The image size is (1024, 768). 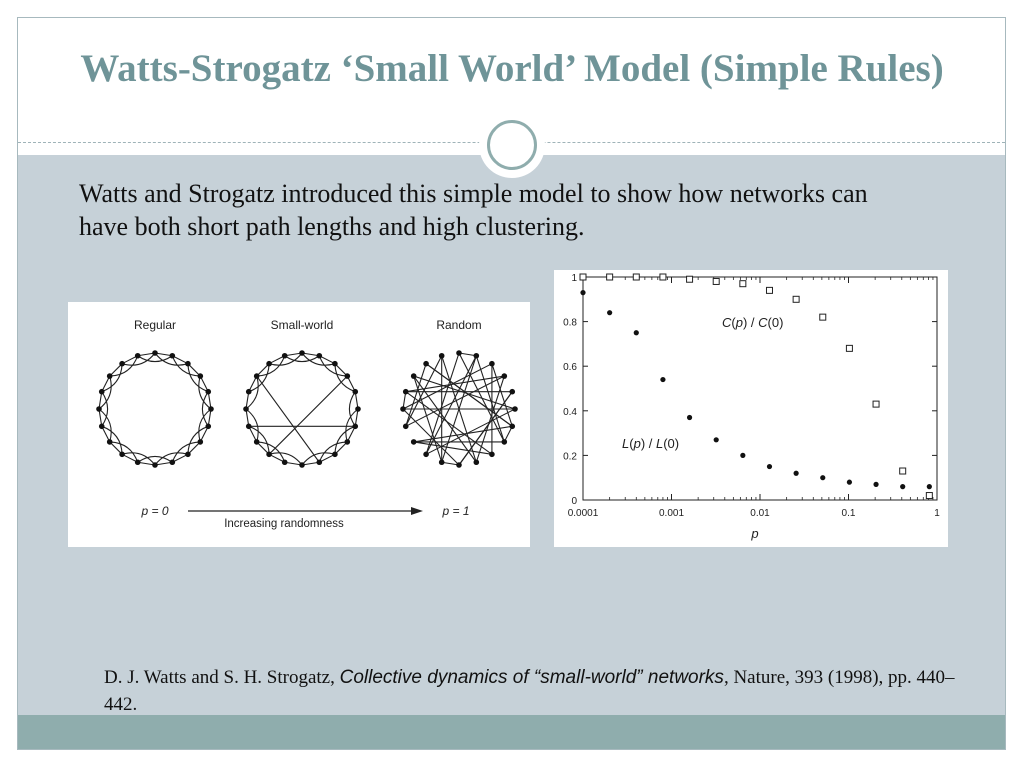 What do you see at coordinates (849, 513) in the screenshot?
I see `x-tick-label: 0.1` at bounding box center [849, 513].